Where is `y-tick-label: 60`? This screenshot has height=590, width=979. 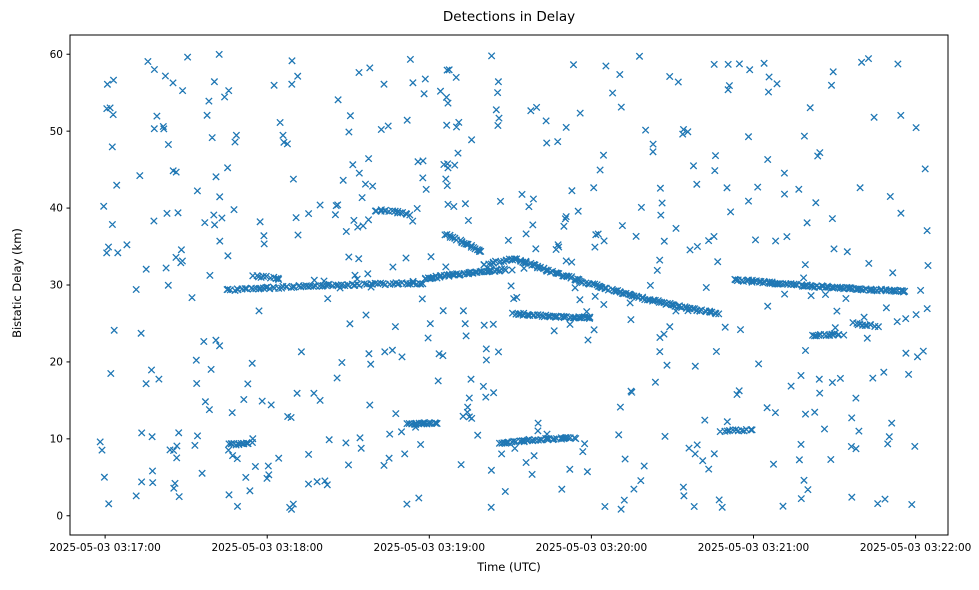
y-tick-label: 60 is located at coordinates (56, 55).